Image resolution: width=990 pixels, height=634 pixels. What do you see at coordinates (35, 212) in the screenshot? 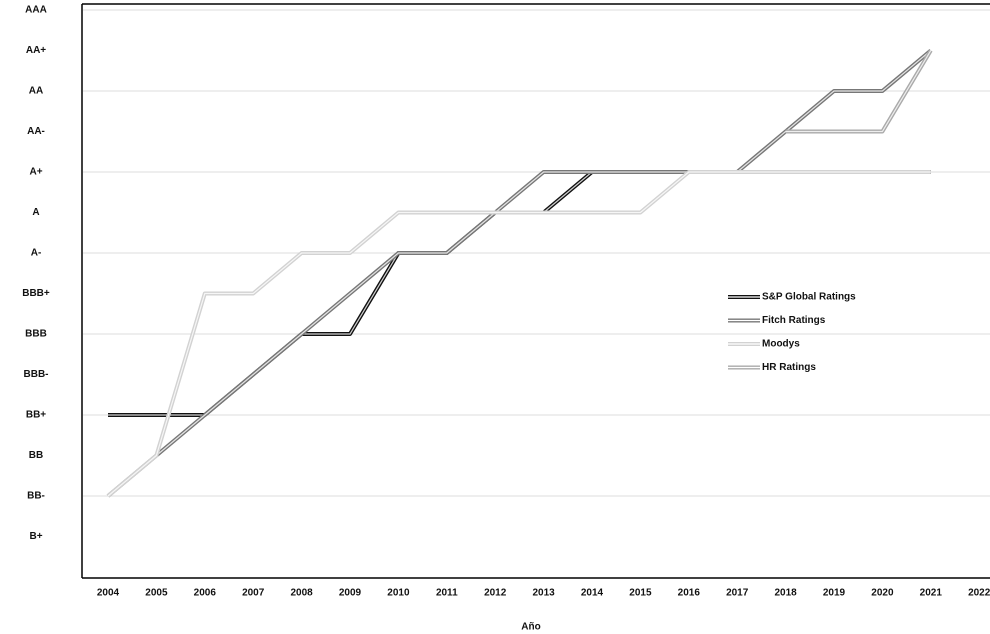
I see `y-tick-label: A` at bounding box center [35, 212].